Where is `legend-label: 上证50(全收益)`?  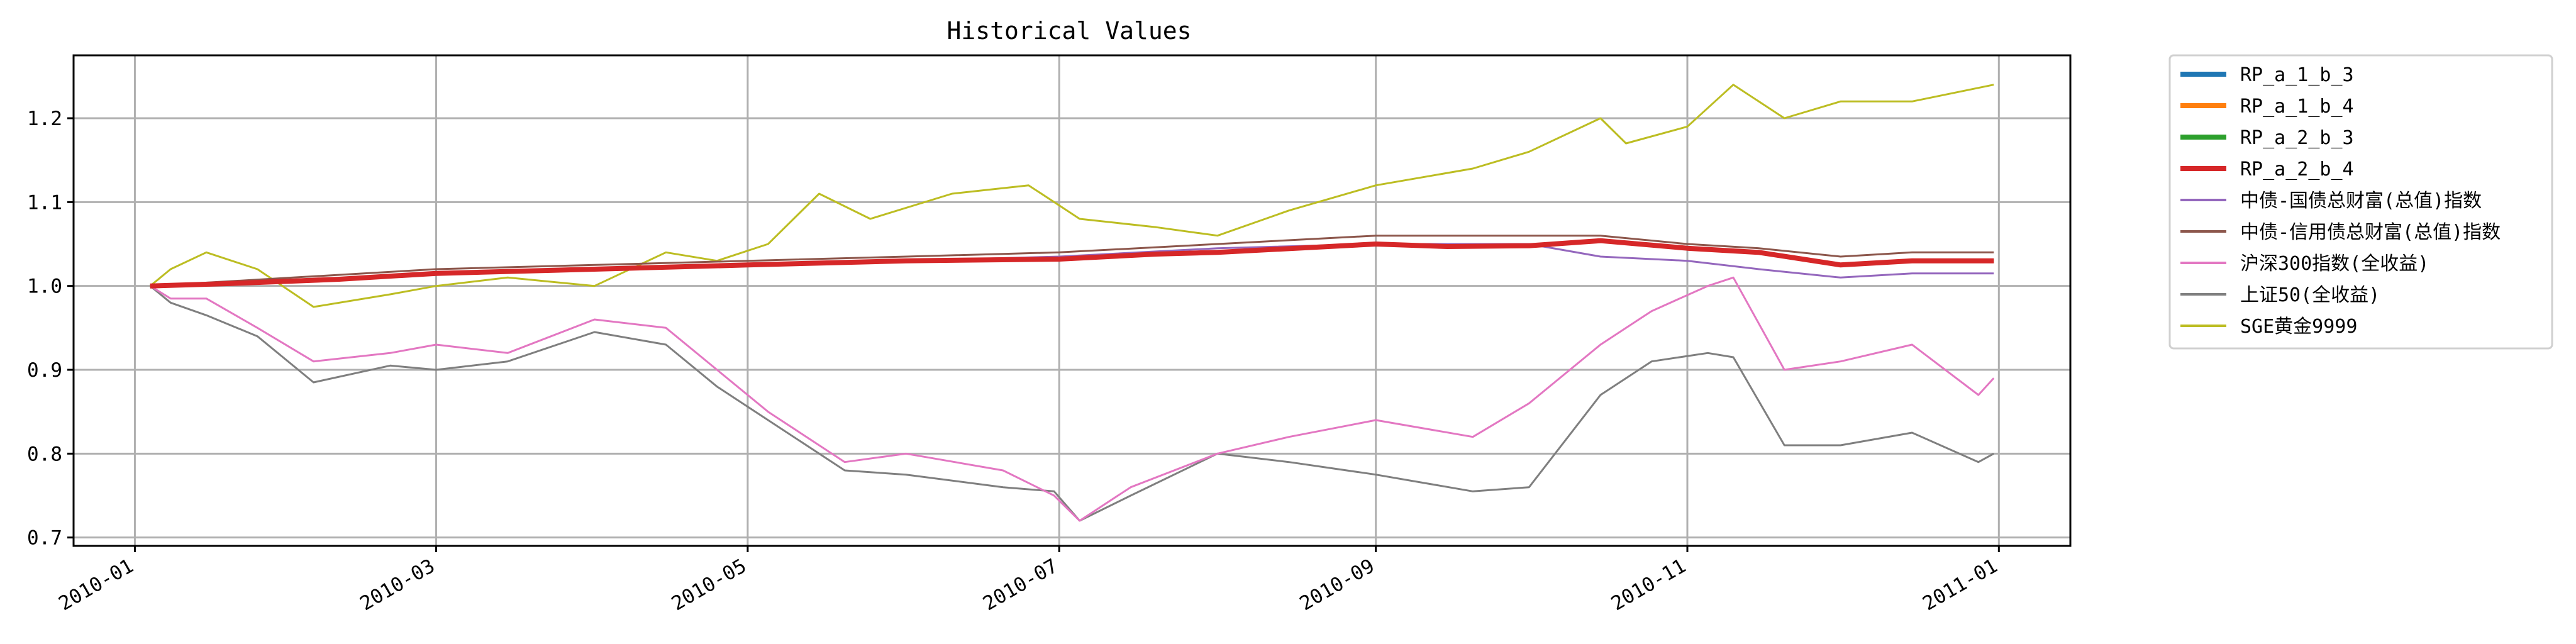 legend-label: 上证50(全收益) is located at coordinates (2310, 295).